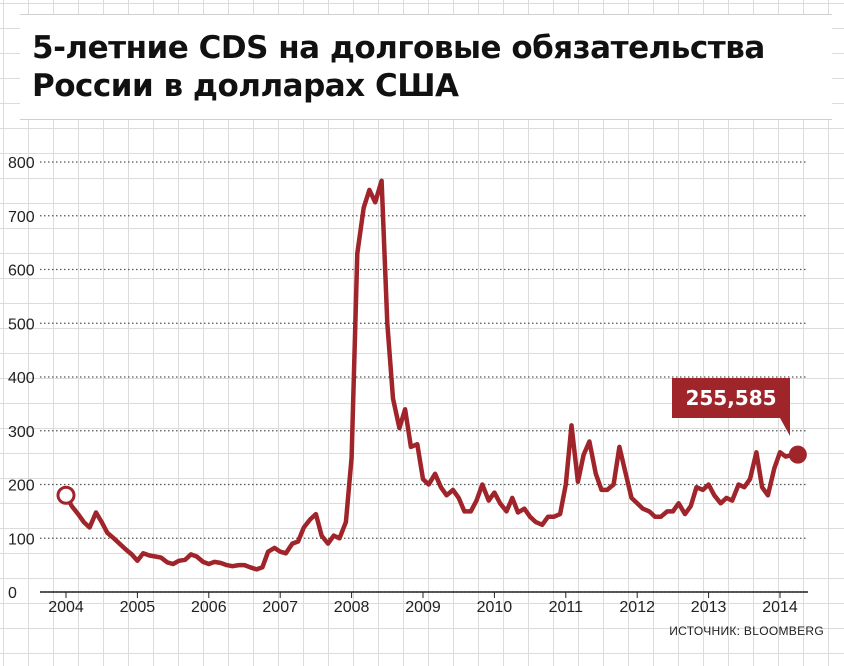 This screenshot has width=844, height=666. I want to click on y-tick-label: 0, so click(12, 593).